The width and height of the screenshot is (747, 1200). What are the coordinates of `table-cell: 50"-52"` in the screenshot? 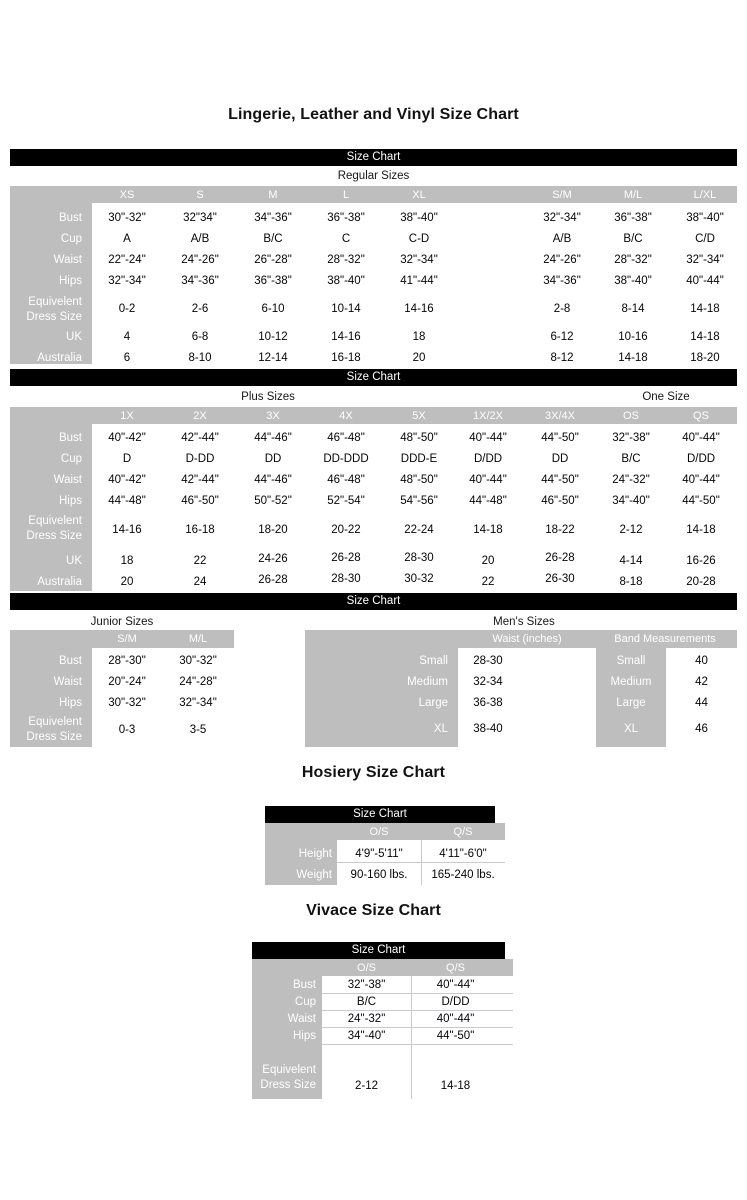 It's located at (273, 501).